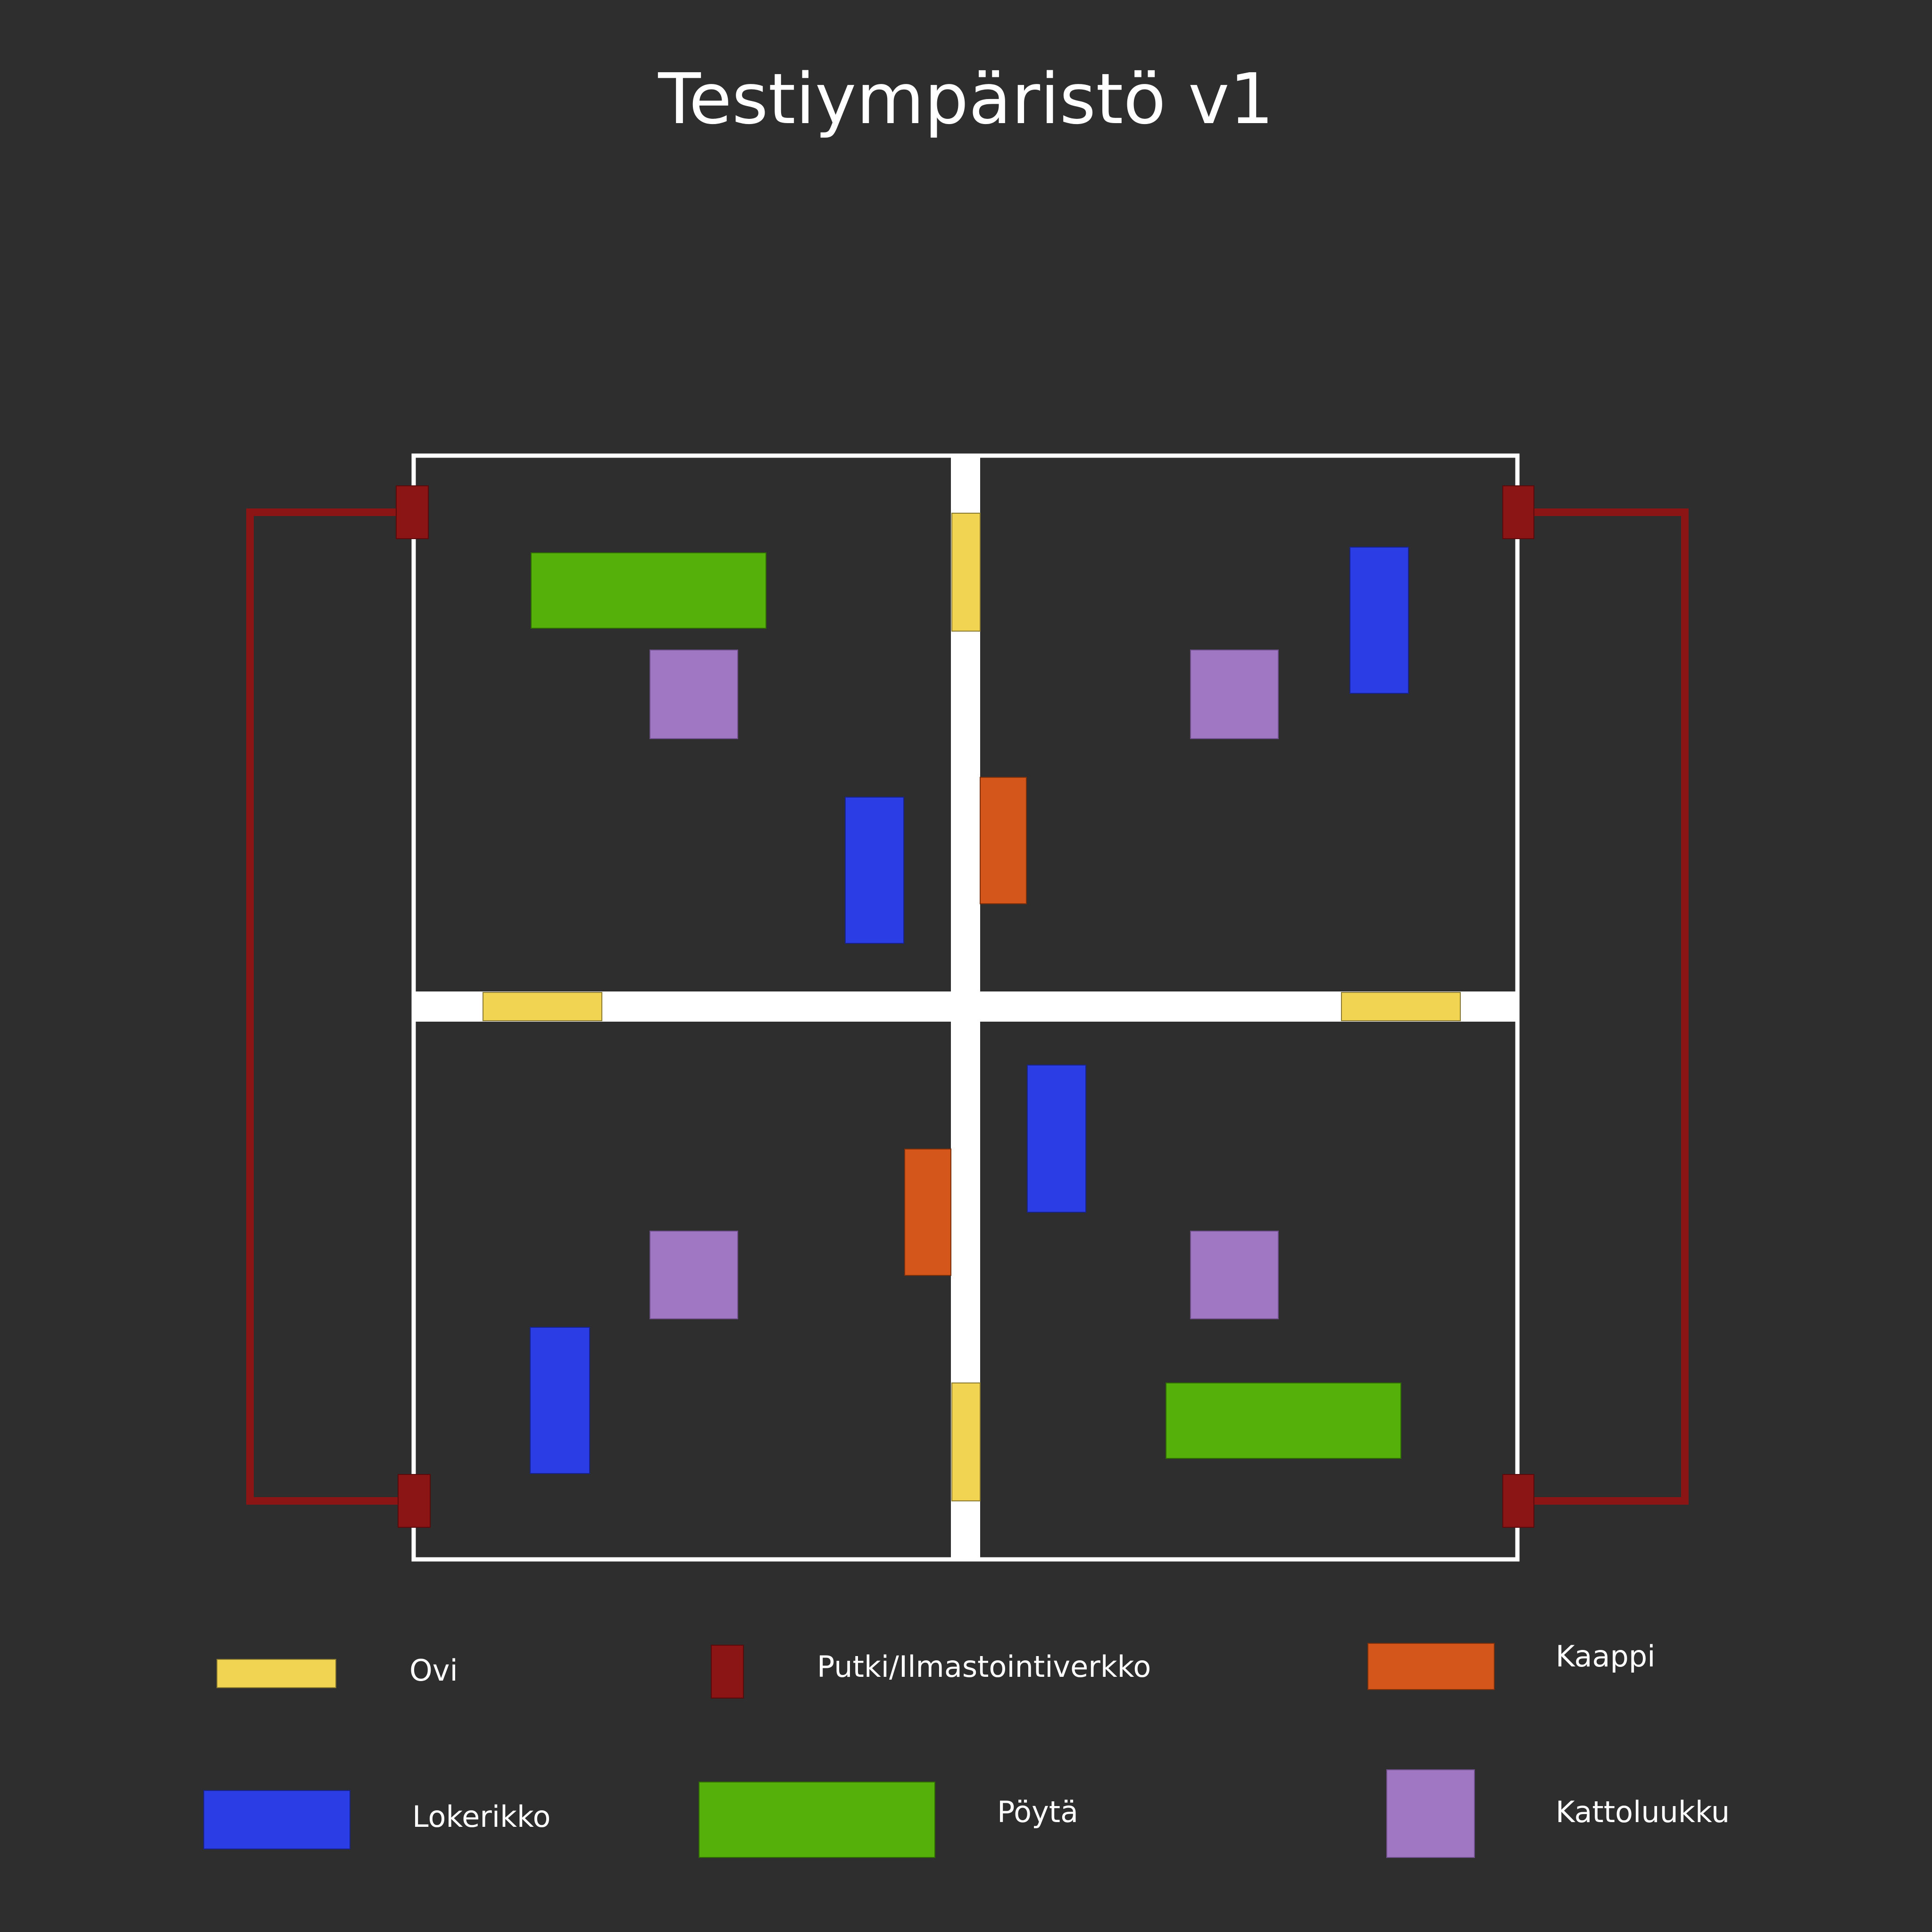 This screenshot has width=1932, height=1932. I want to click on legend, so click(849, 1750).